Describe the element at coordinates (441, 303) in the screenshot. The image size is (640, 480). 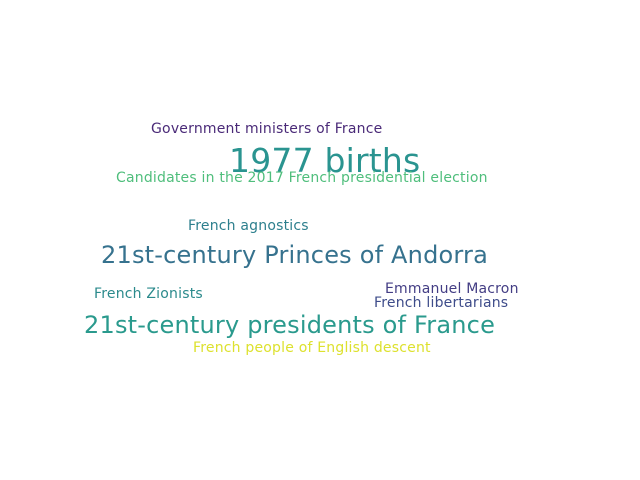
I see `word-french-libertarians: French libertarians` at that location.